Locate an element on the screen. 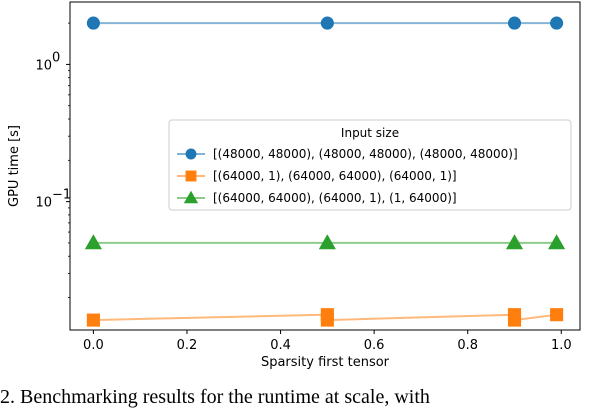 This screenshot has height=410, width=606. x-axis-label: Sparsity first tensor is located at coordinates (325, 362).